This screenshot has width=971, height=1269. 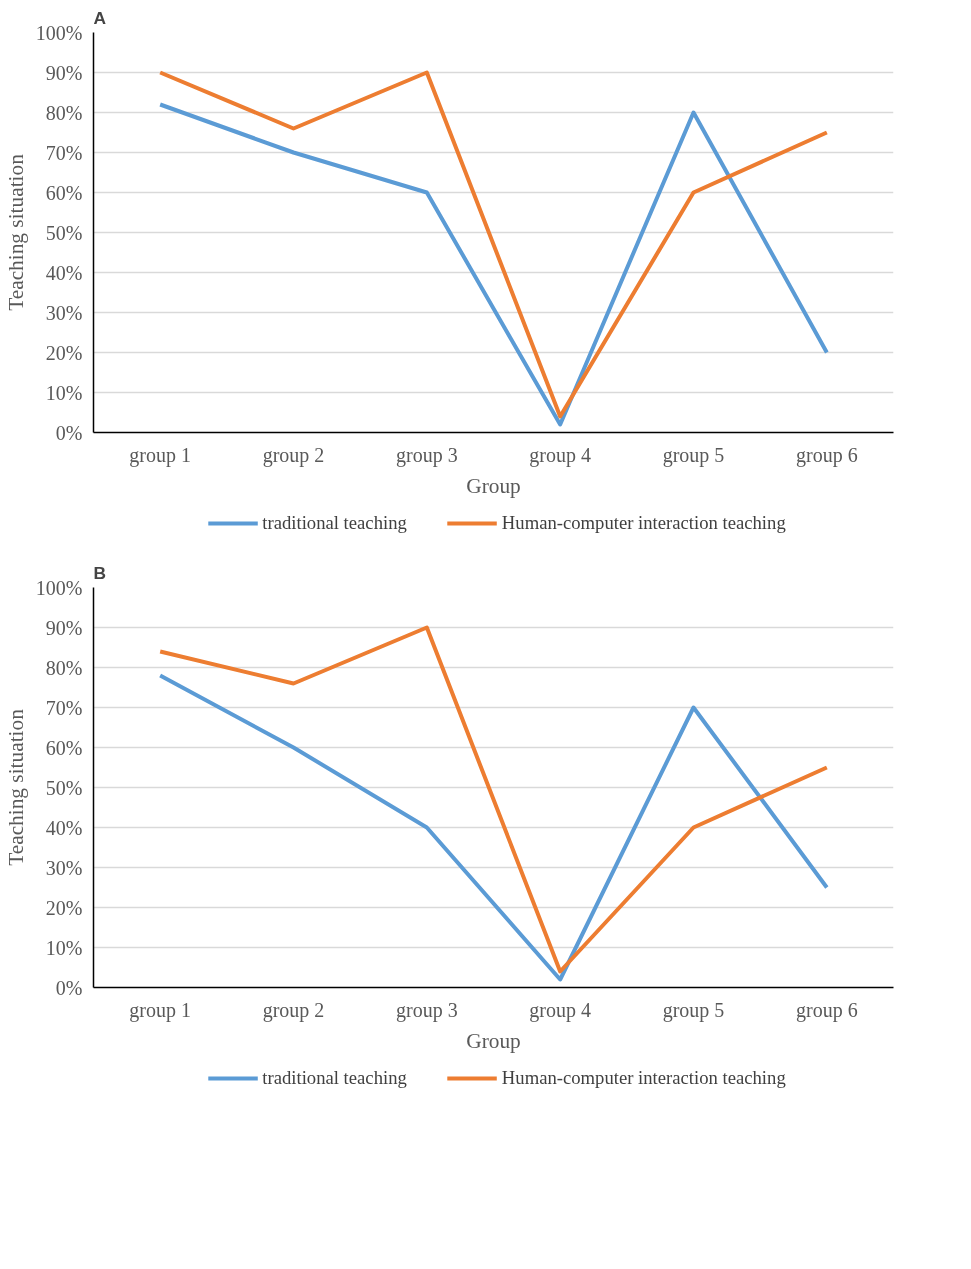 What do you see at coordinates (100, 572) in the screenshot?
I see `chart-title: B` at bounding box center [100, 572].